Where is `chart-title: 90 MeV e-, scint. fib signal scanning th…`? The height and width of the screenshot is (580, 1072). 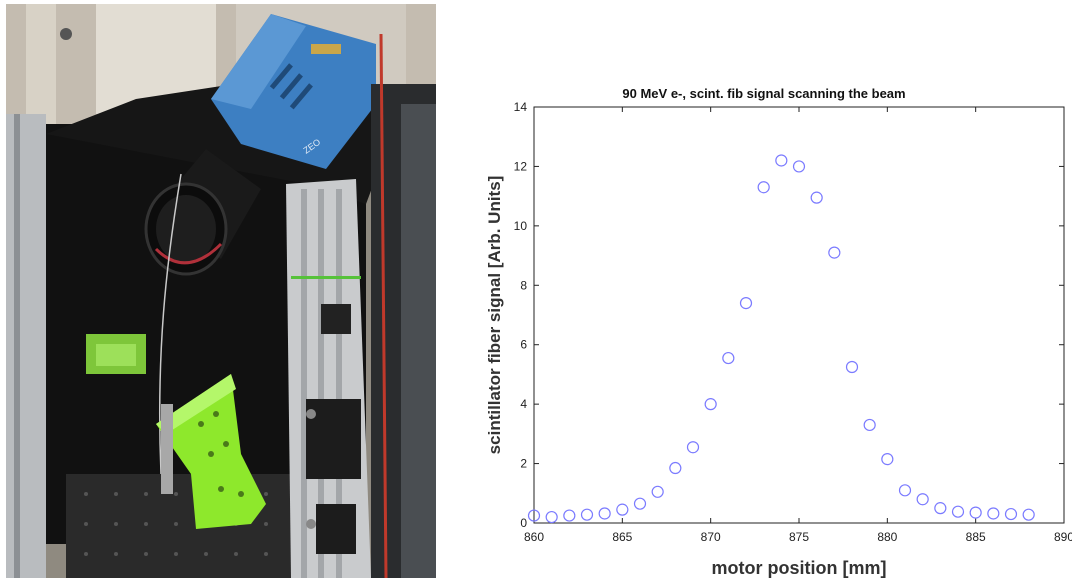
chart-title: 90 MeV e-, scint. fib signal scanning th… is located at coordinates (763, 93).